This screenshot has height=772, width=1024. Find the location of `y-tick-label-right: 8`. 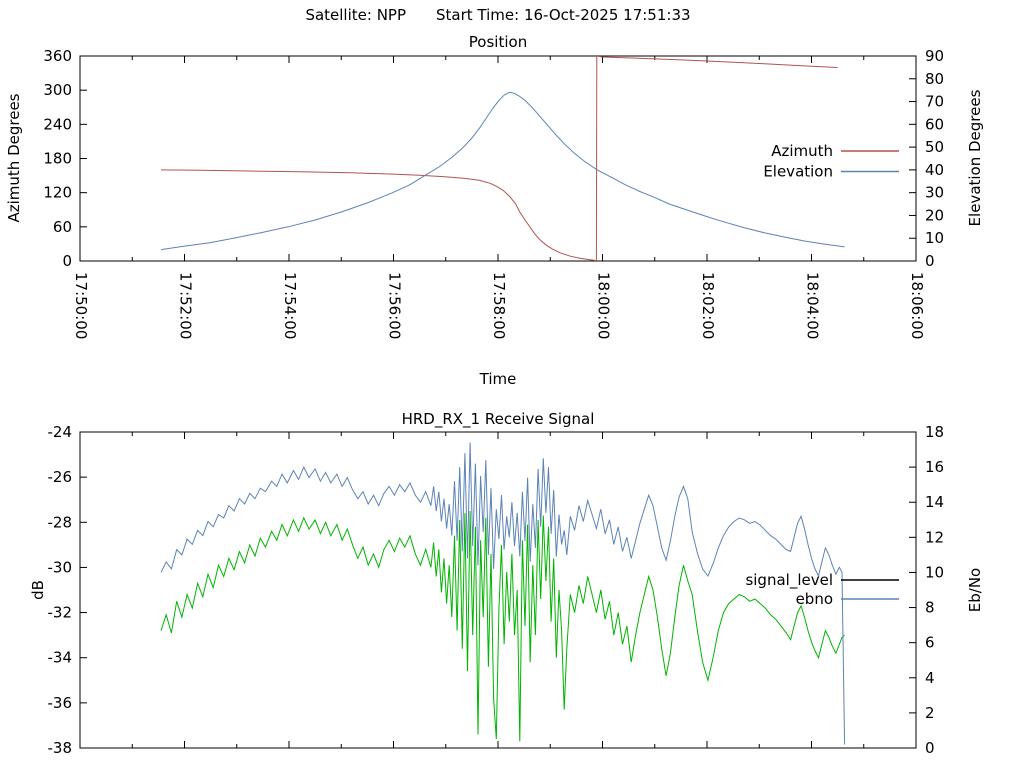

y-tick-label-right: 8 is located at coordinates (930, 608).